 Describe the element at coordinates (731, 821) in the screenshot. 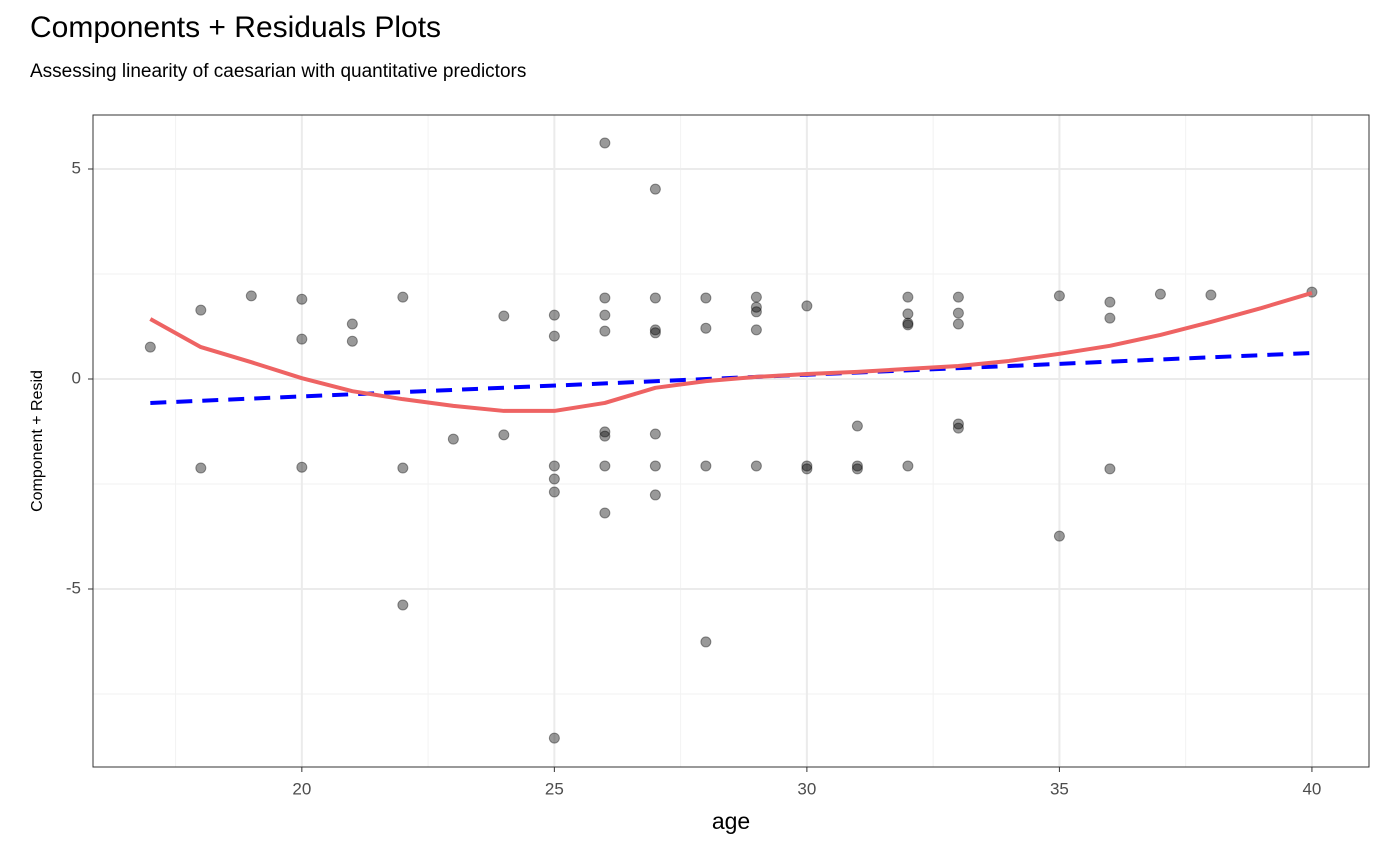

I see `x-axis-label: age` at that location.